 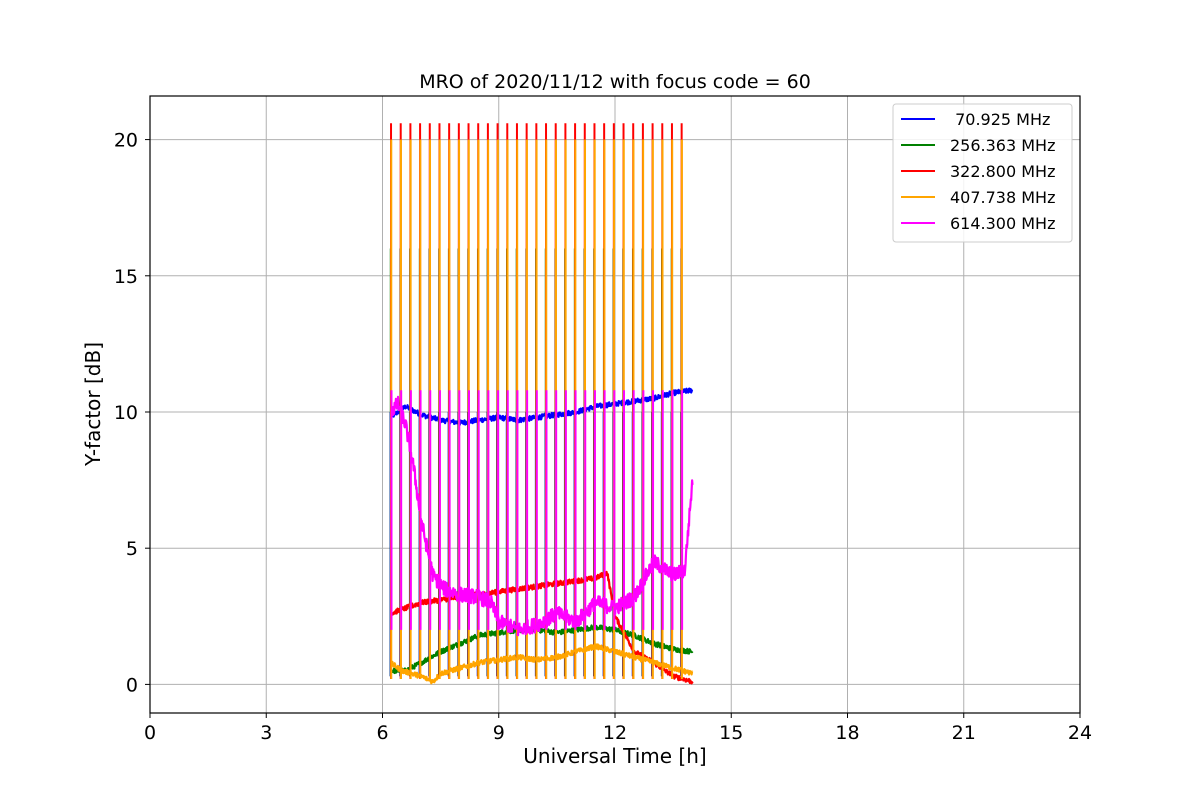 I want to click on legend-item: 614.300 MHz, so click(x=978, y=223).